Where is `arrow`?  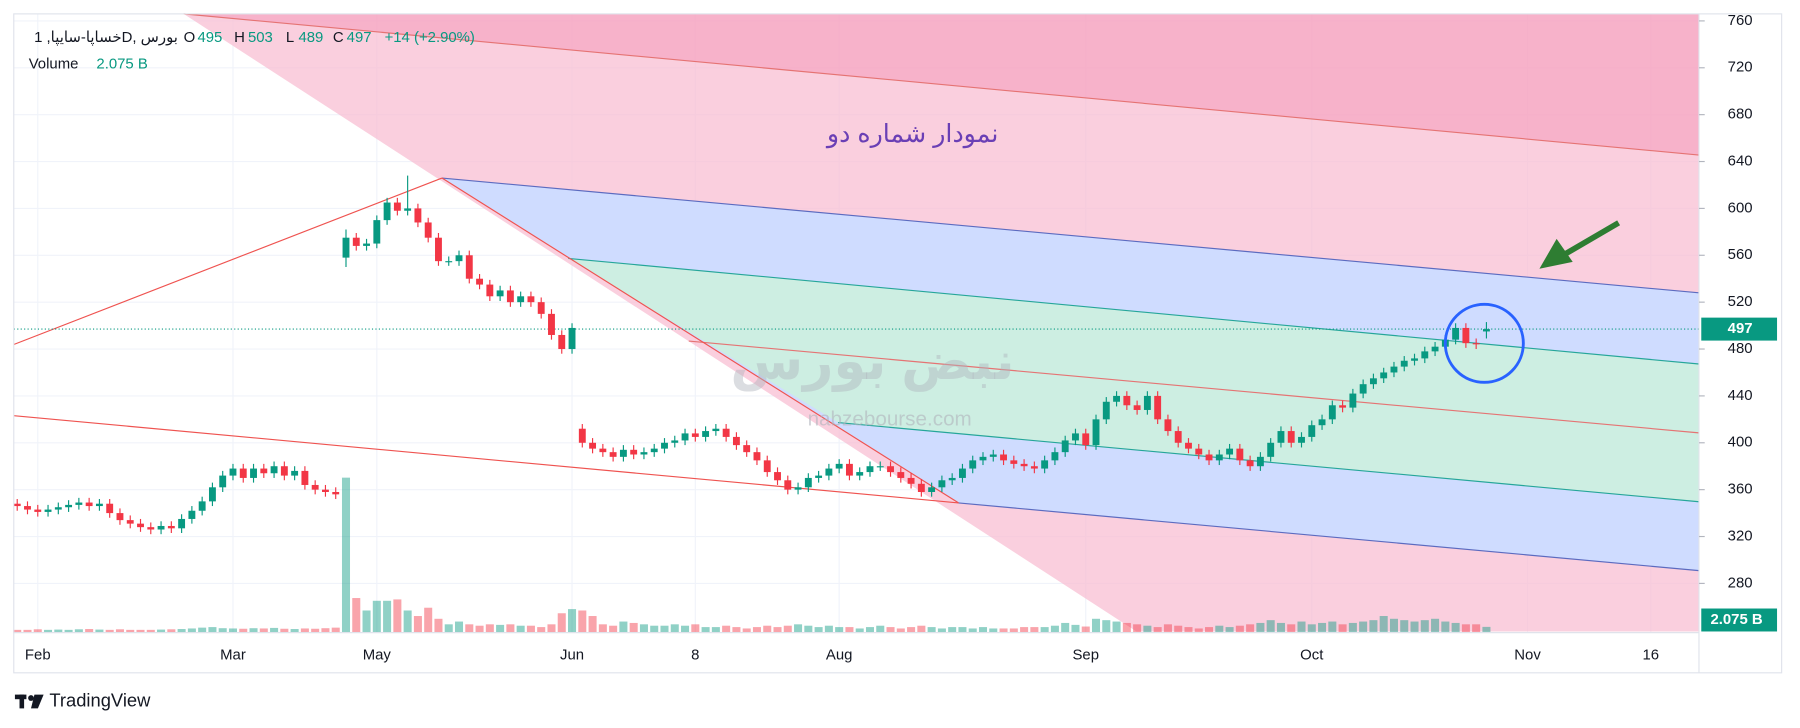 arrow is located at coordinates (1591, 239).